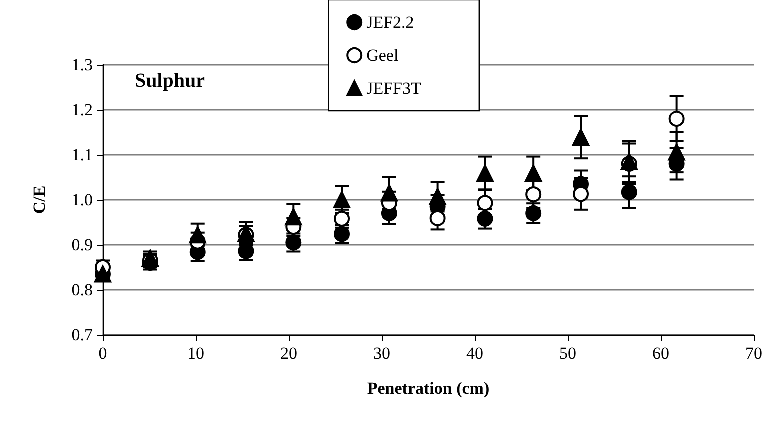 The width and height of the screenshot is (768, 436). I want to click on x-tick-label: 60, so click(661, 353).